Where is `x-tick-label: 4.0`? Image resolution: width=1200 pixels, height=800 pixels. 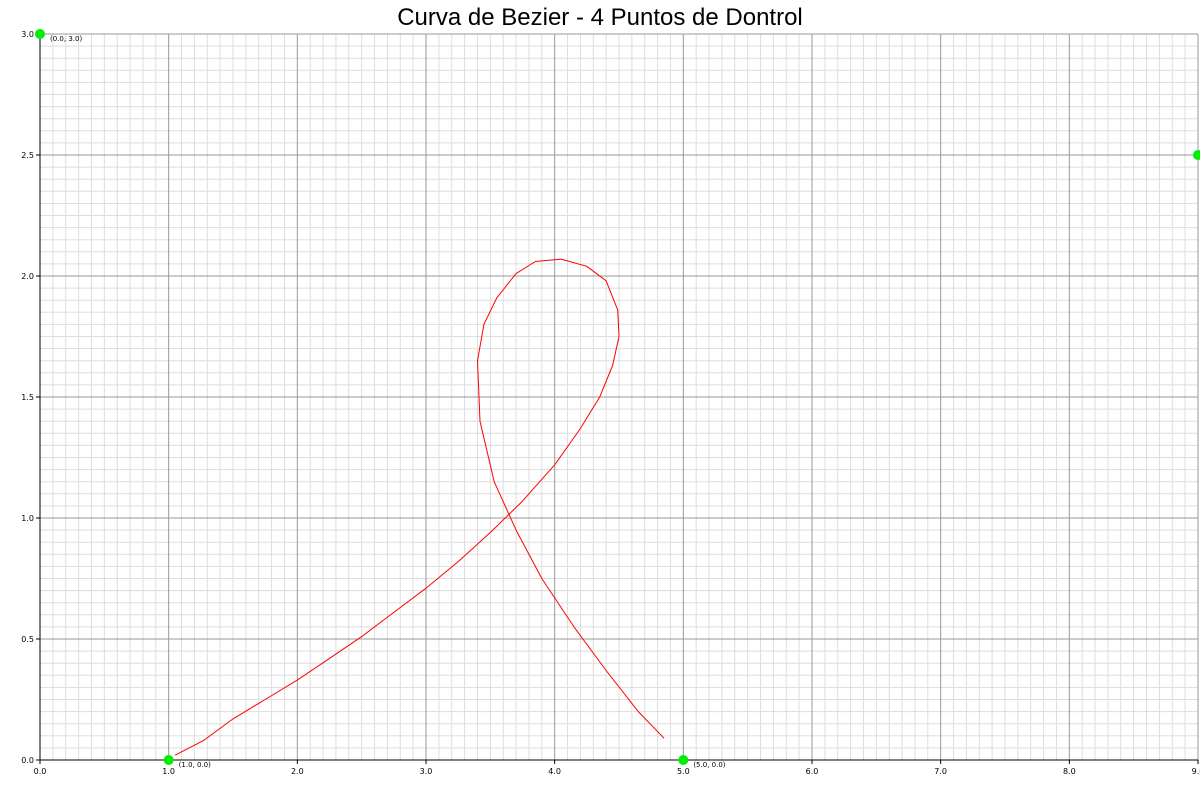 x-tick-label: 4.0 is located at coordinates (554, 771).